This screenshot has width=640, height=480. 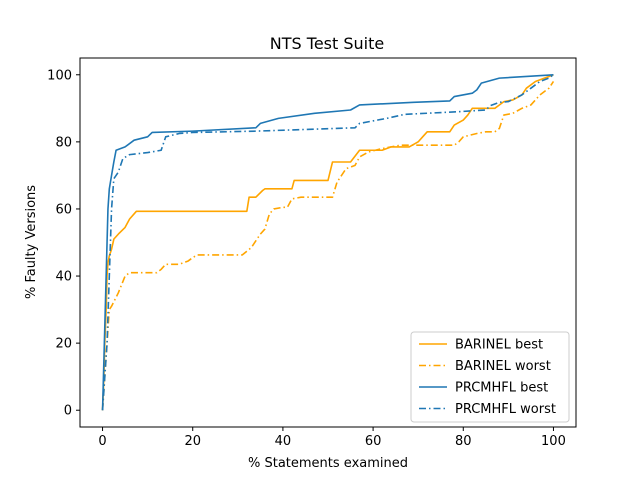 I want to click on legend-label: PRCMHFL best, so click(x=501, y=388).